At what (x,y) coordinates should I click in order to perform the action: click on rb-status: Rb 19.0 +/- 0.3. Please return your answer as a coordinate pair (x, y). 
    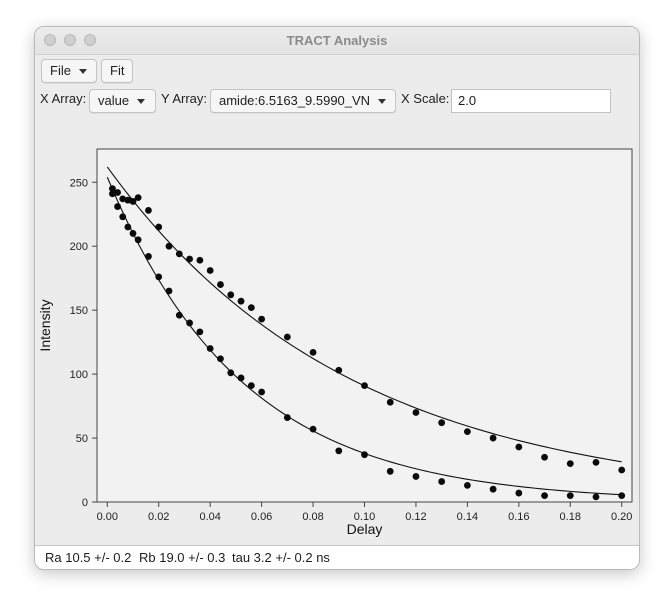
    Looking at the image, I should click on (182, 557).